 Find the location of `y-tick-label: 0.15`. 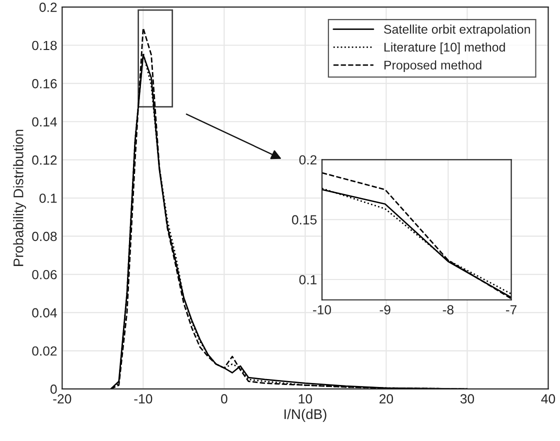

y-tick-label: 0.15 is located at coordinates (304, 219).